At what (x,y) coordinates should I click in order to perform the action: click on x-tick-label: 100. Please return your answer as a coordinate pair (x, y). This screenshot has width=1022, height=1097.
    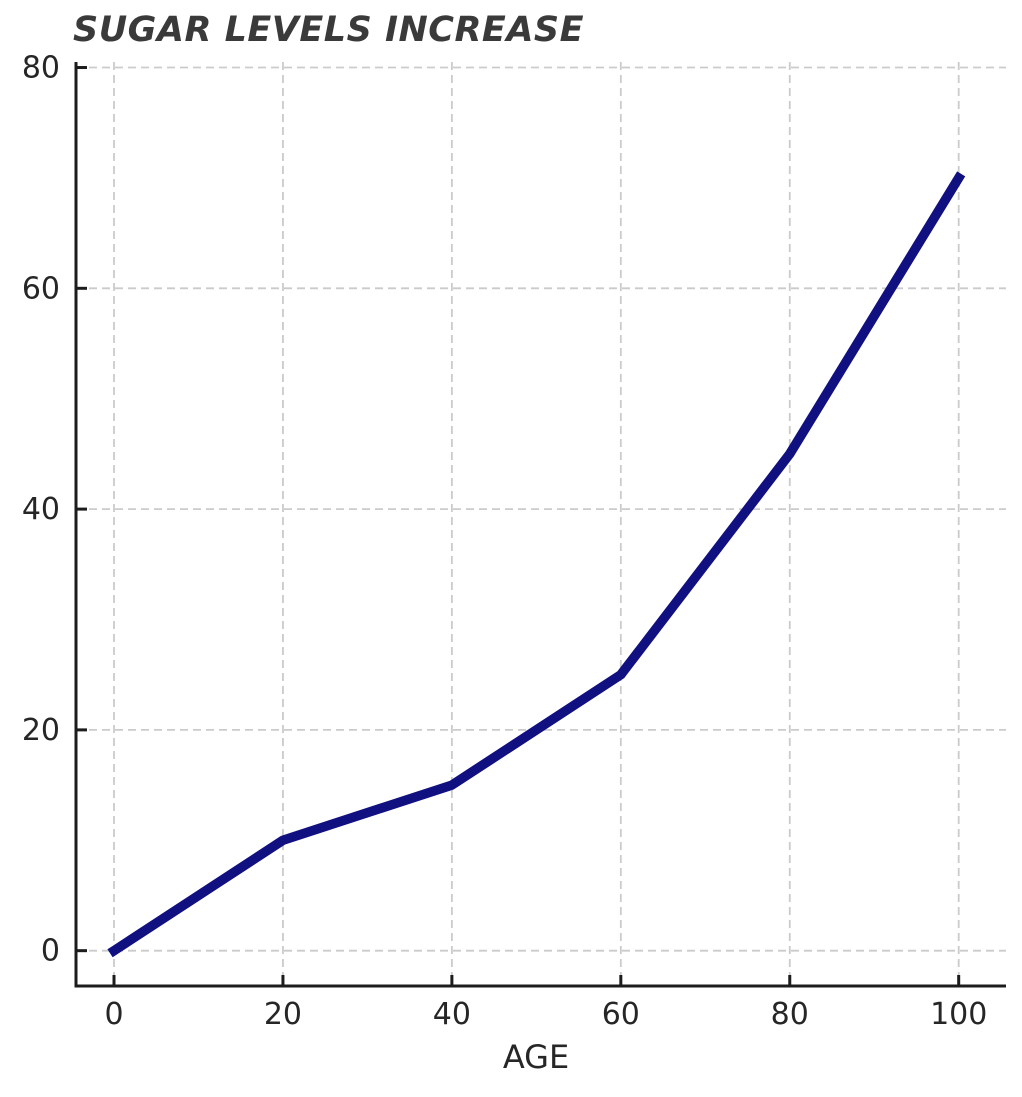
    Looking at the image, I should click on (958, 1014).